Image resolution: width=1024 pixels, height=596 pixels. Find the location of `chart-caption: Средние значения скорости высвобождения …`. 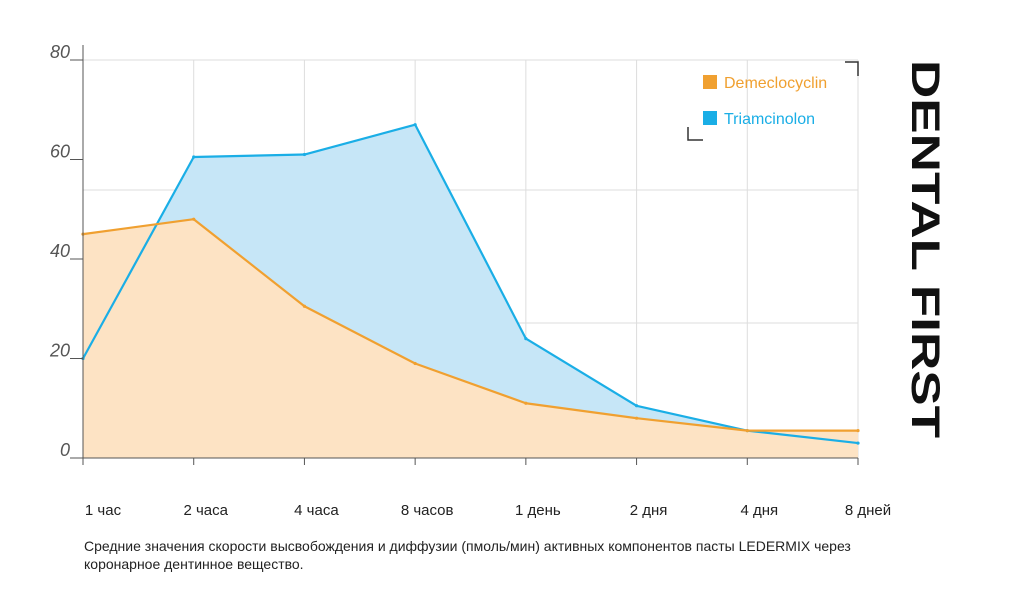

chart-caption: Средние значения скорости высвобождения … is located at coordinates (467, 555).